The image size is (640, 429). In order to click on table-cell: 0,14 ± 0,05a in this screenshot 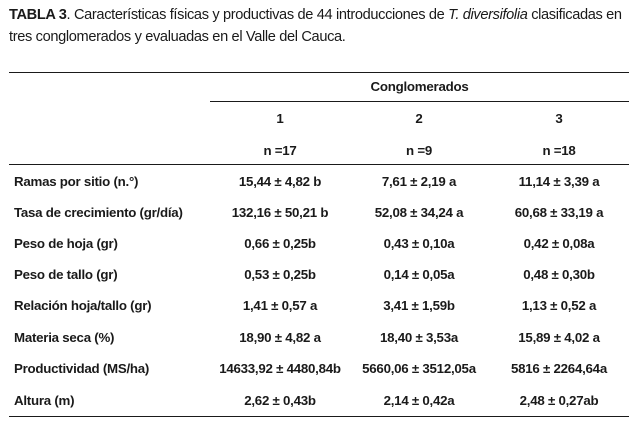, I will do `click(419, 274)`.